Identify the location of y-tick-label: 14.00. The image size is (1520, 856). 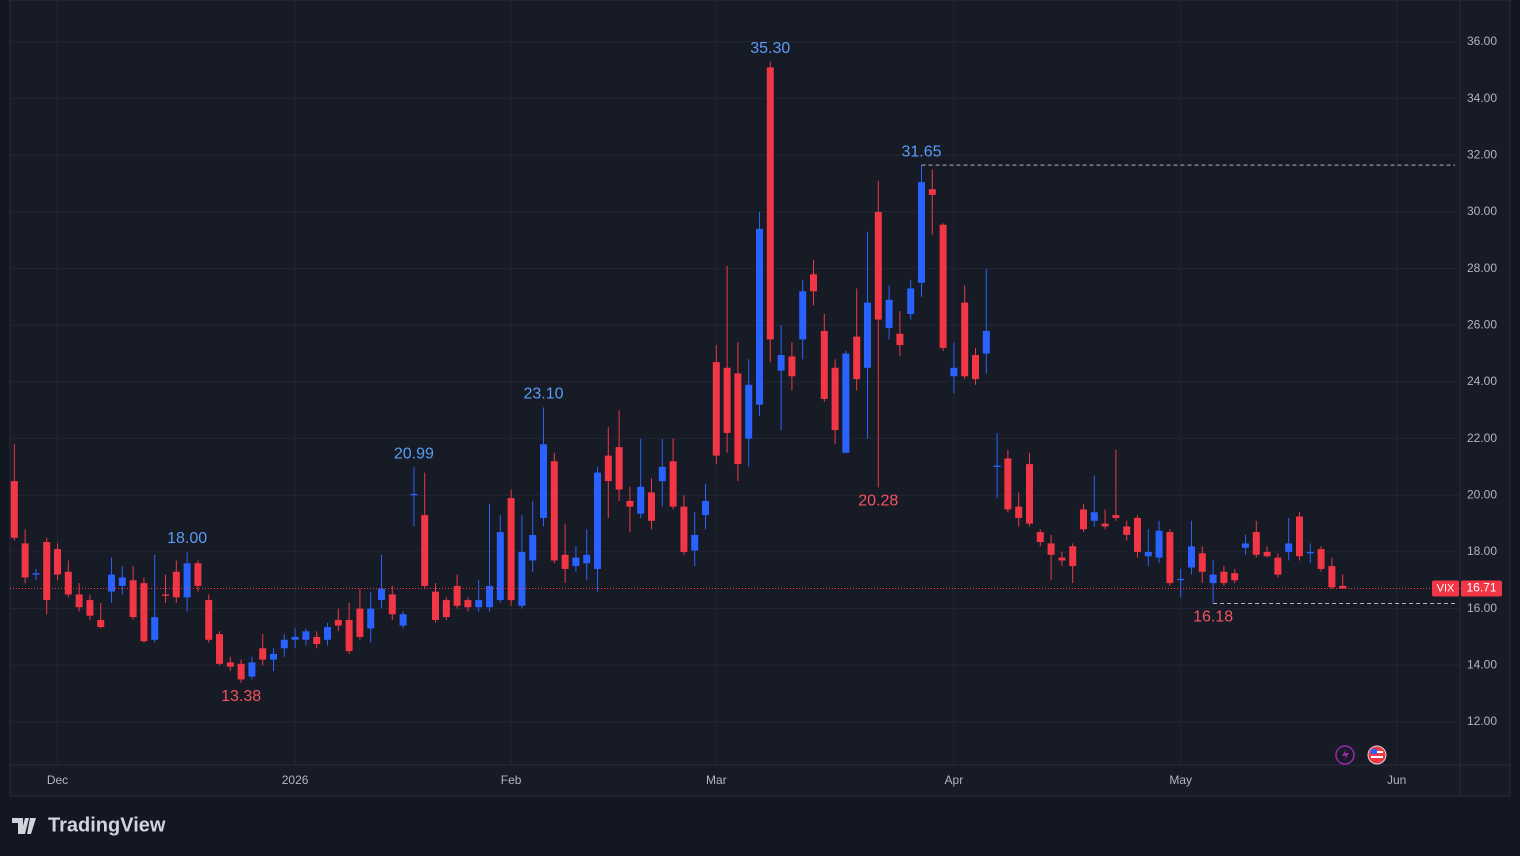
(1482, 664).